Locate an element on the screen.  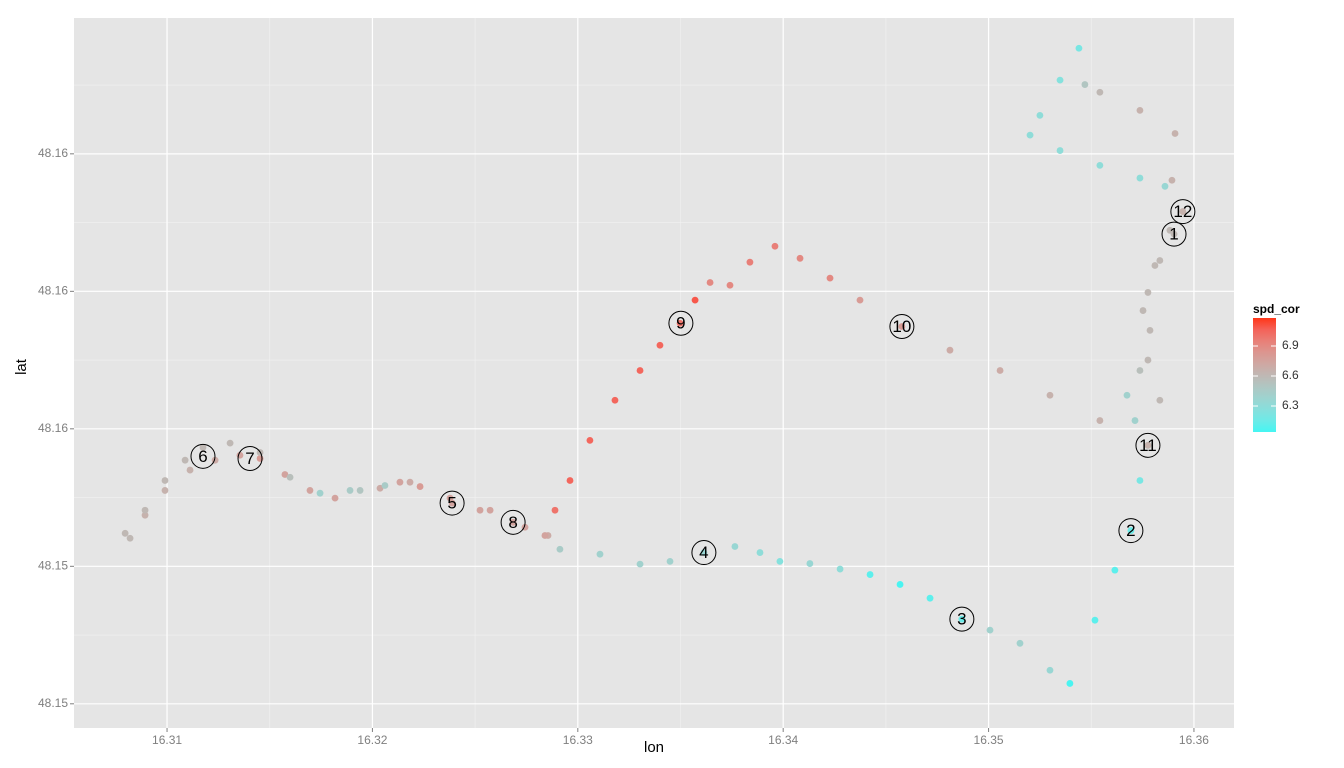
point-label: 7 is located at coordinates (249, 458).